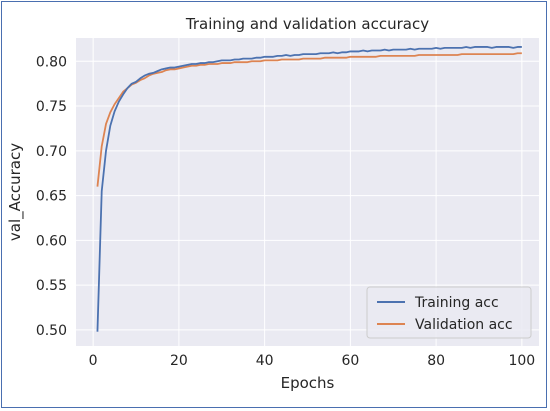 The image size is (550, 411). What do you see at coordinates (179, 361) in the screenshot?
I see `x-tick-label: 20` at bounding box center [179, 361].